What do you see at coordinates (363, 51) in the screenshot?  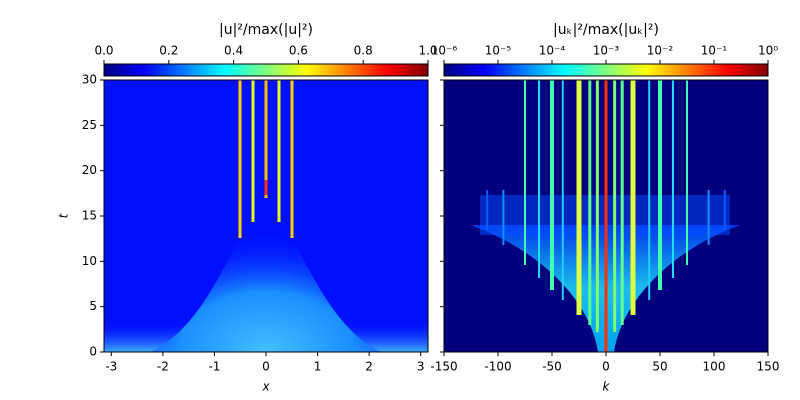 I see `colorbar-tick-label: 0.8` at bounding box center [363, 51].